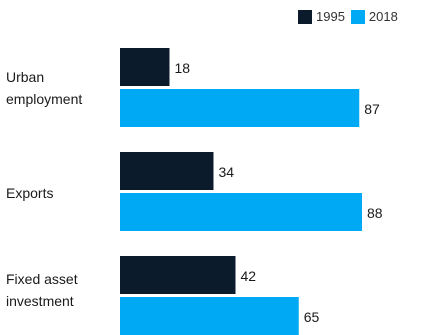 This screenshot has width=424, height=335. I want to click on legend-swatch-1995, so click(305, 16).